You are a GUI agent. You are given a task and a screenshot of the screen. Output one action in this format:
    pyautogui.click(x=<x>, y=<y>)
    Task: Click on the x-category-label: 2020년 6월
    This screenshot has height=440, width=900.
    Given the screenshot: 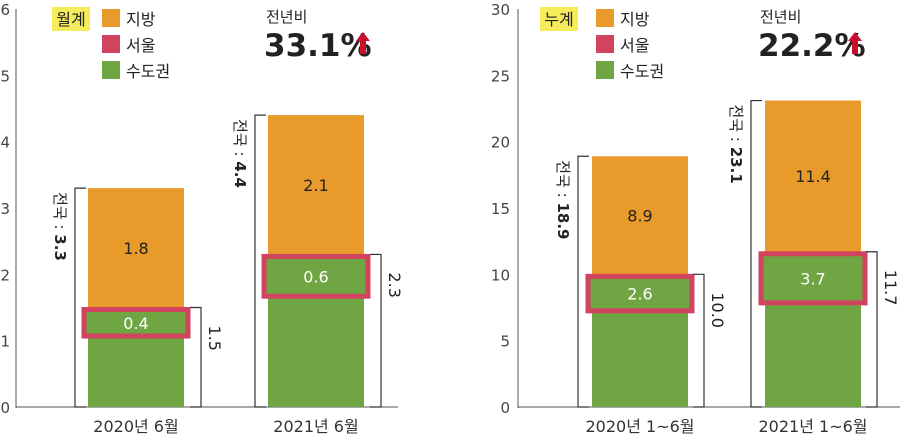 What is the action you would take?
    pyautogui.click(x=135, y=426)
    